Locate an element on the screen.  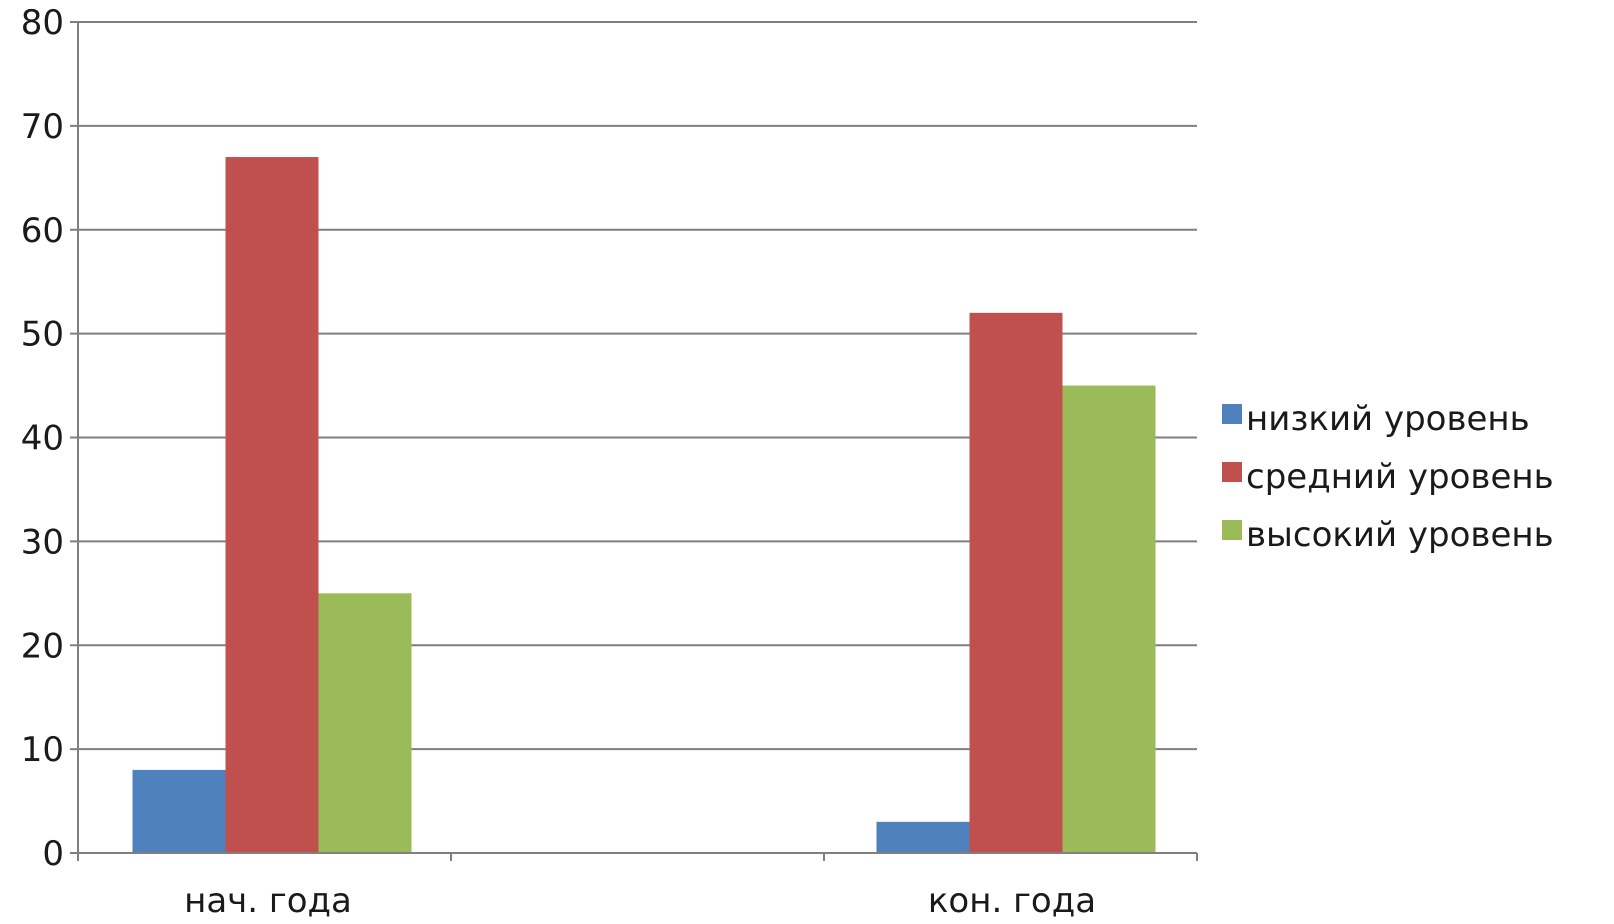
legend-label-2: средний уровень is located at coordinates (1400, 477).